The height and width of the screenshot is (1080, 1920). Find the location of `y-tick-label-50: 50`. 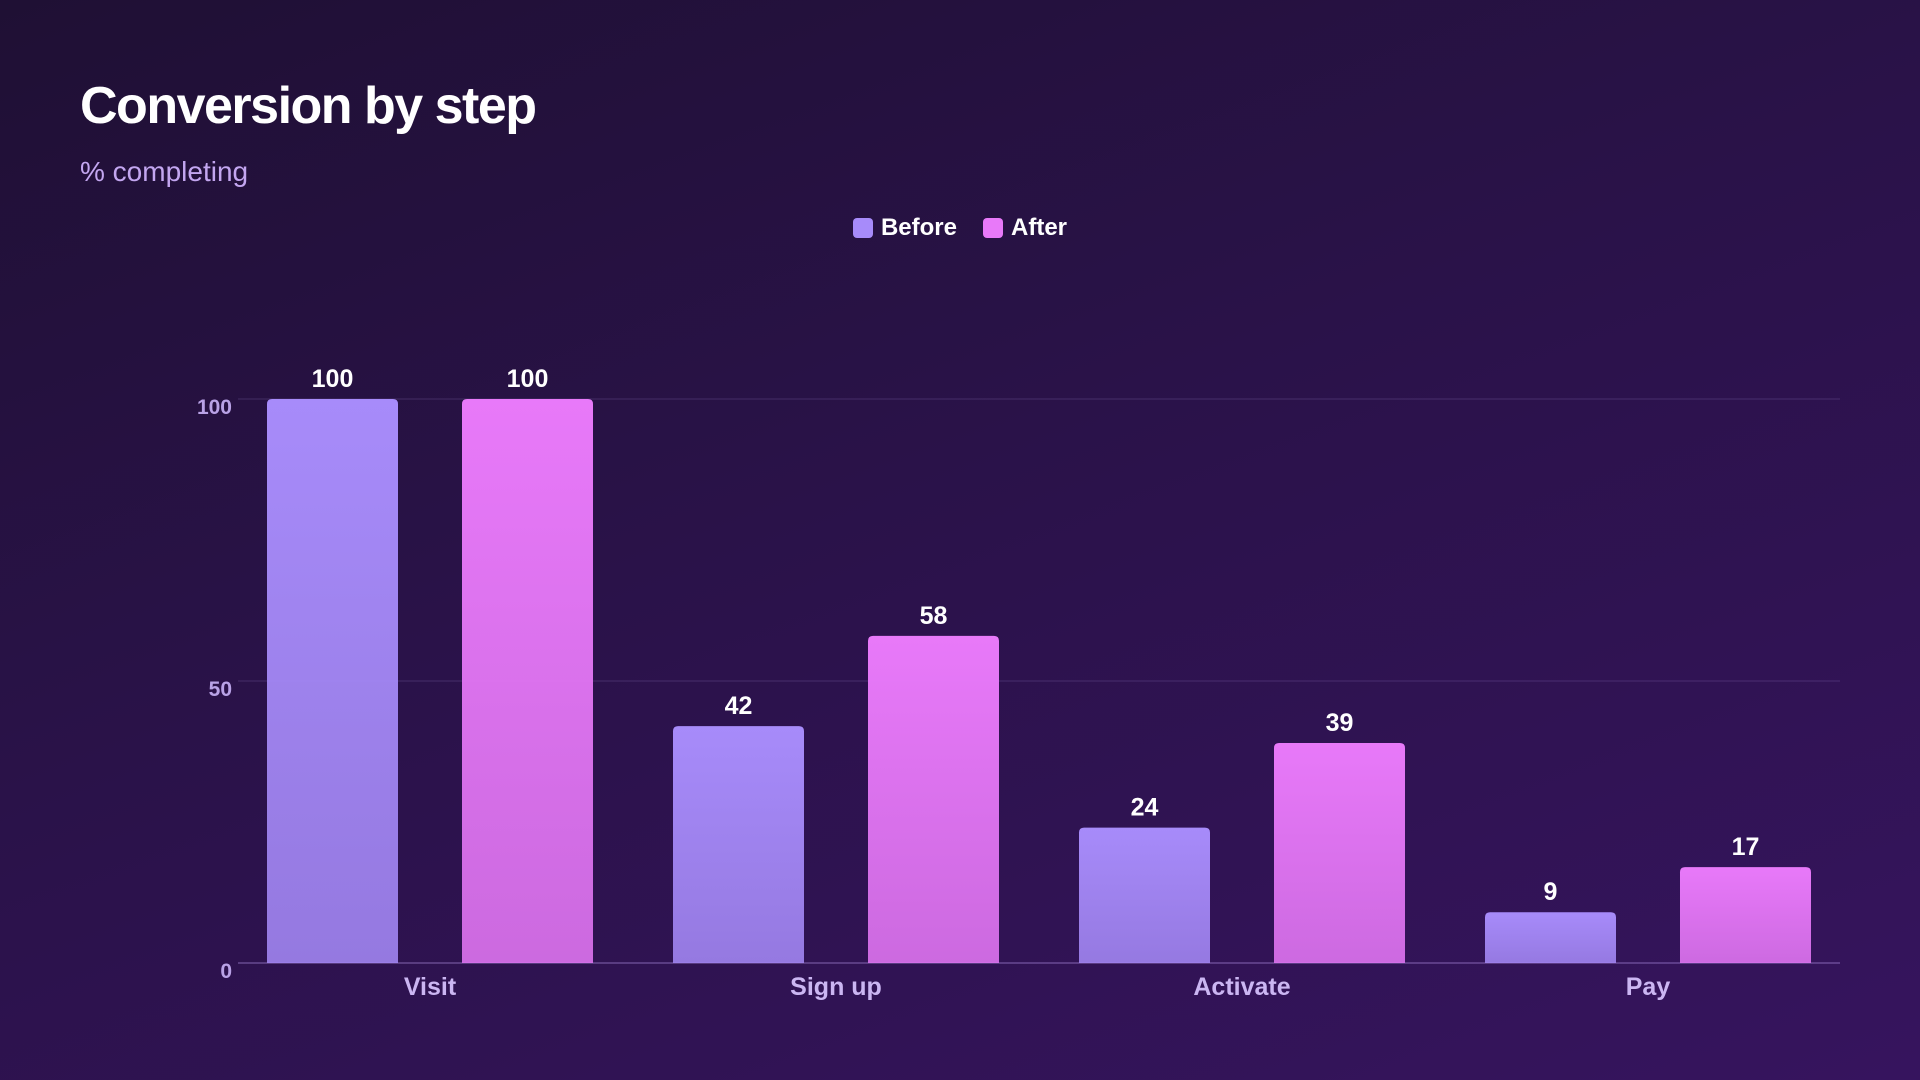

y-tick-label-50: 50 is located at coordinates (220, 689).